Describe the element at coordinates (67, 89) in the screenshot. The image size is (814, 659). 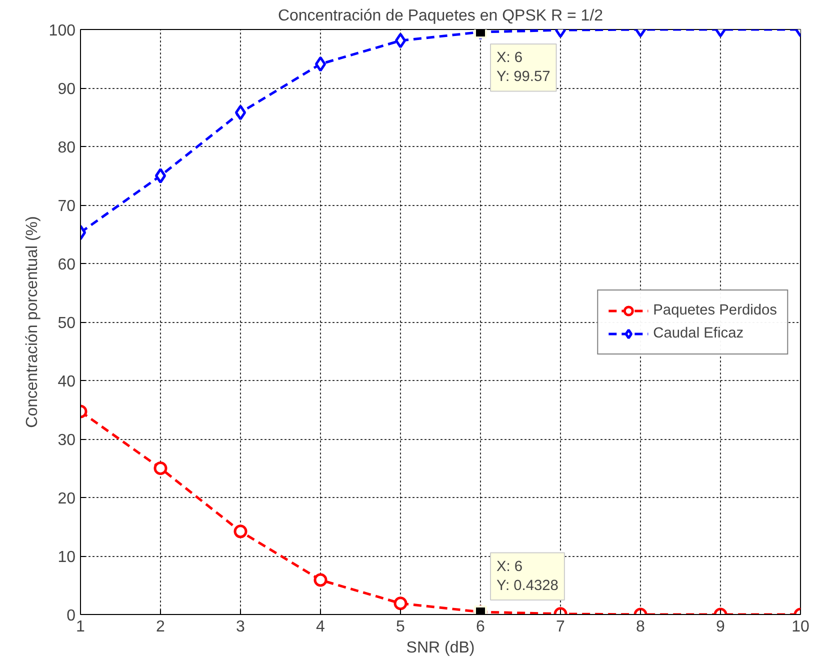
I see `y-tick-label: 90` at that location.